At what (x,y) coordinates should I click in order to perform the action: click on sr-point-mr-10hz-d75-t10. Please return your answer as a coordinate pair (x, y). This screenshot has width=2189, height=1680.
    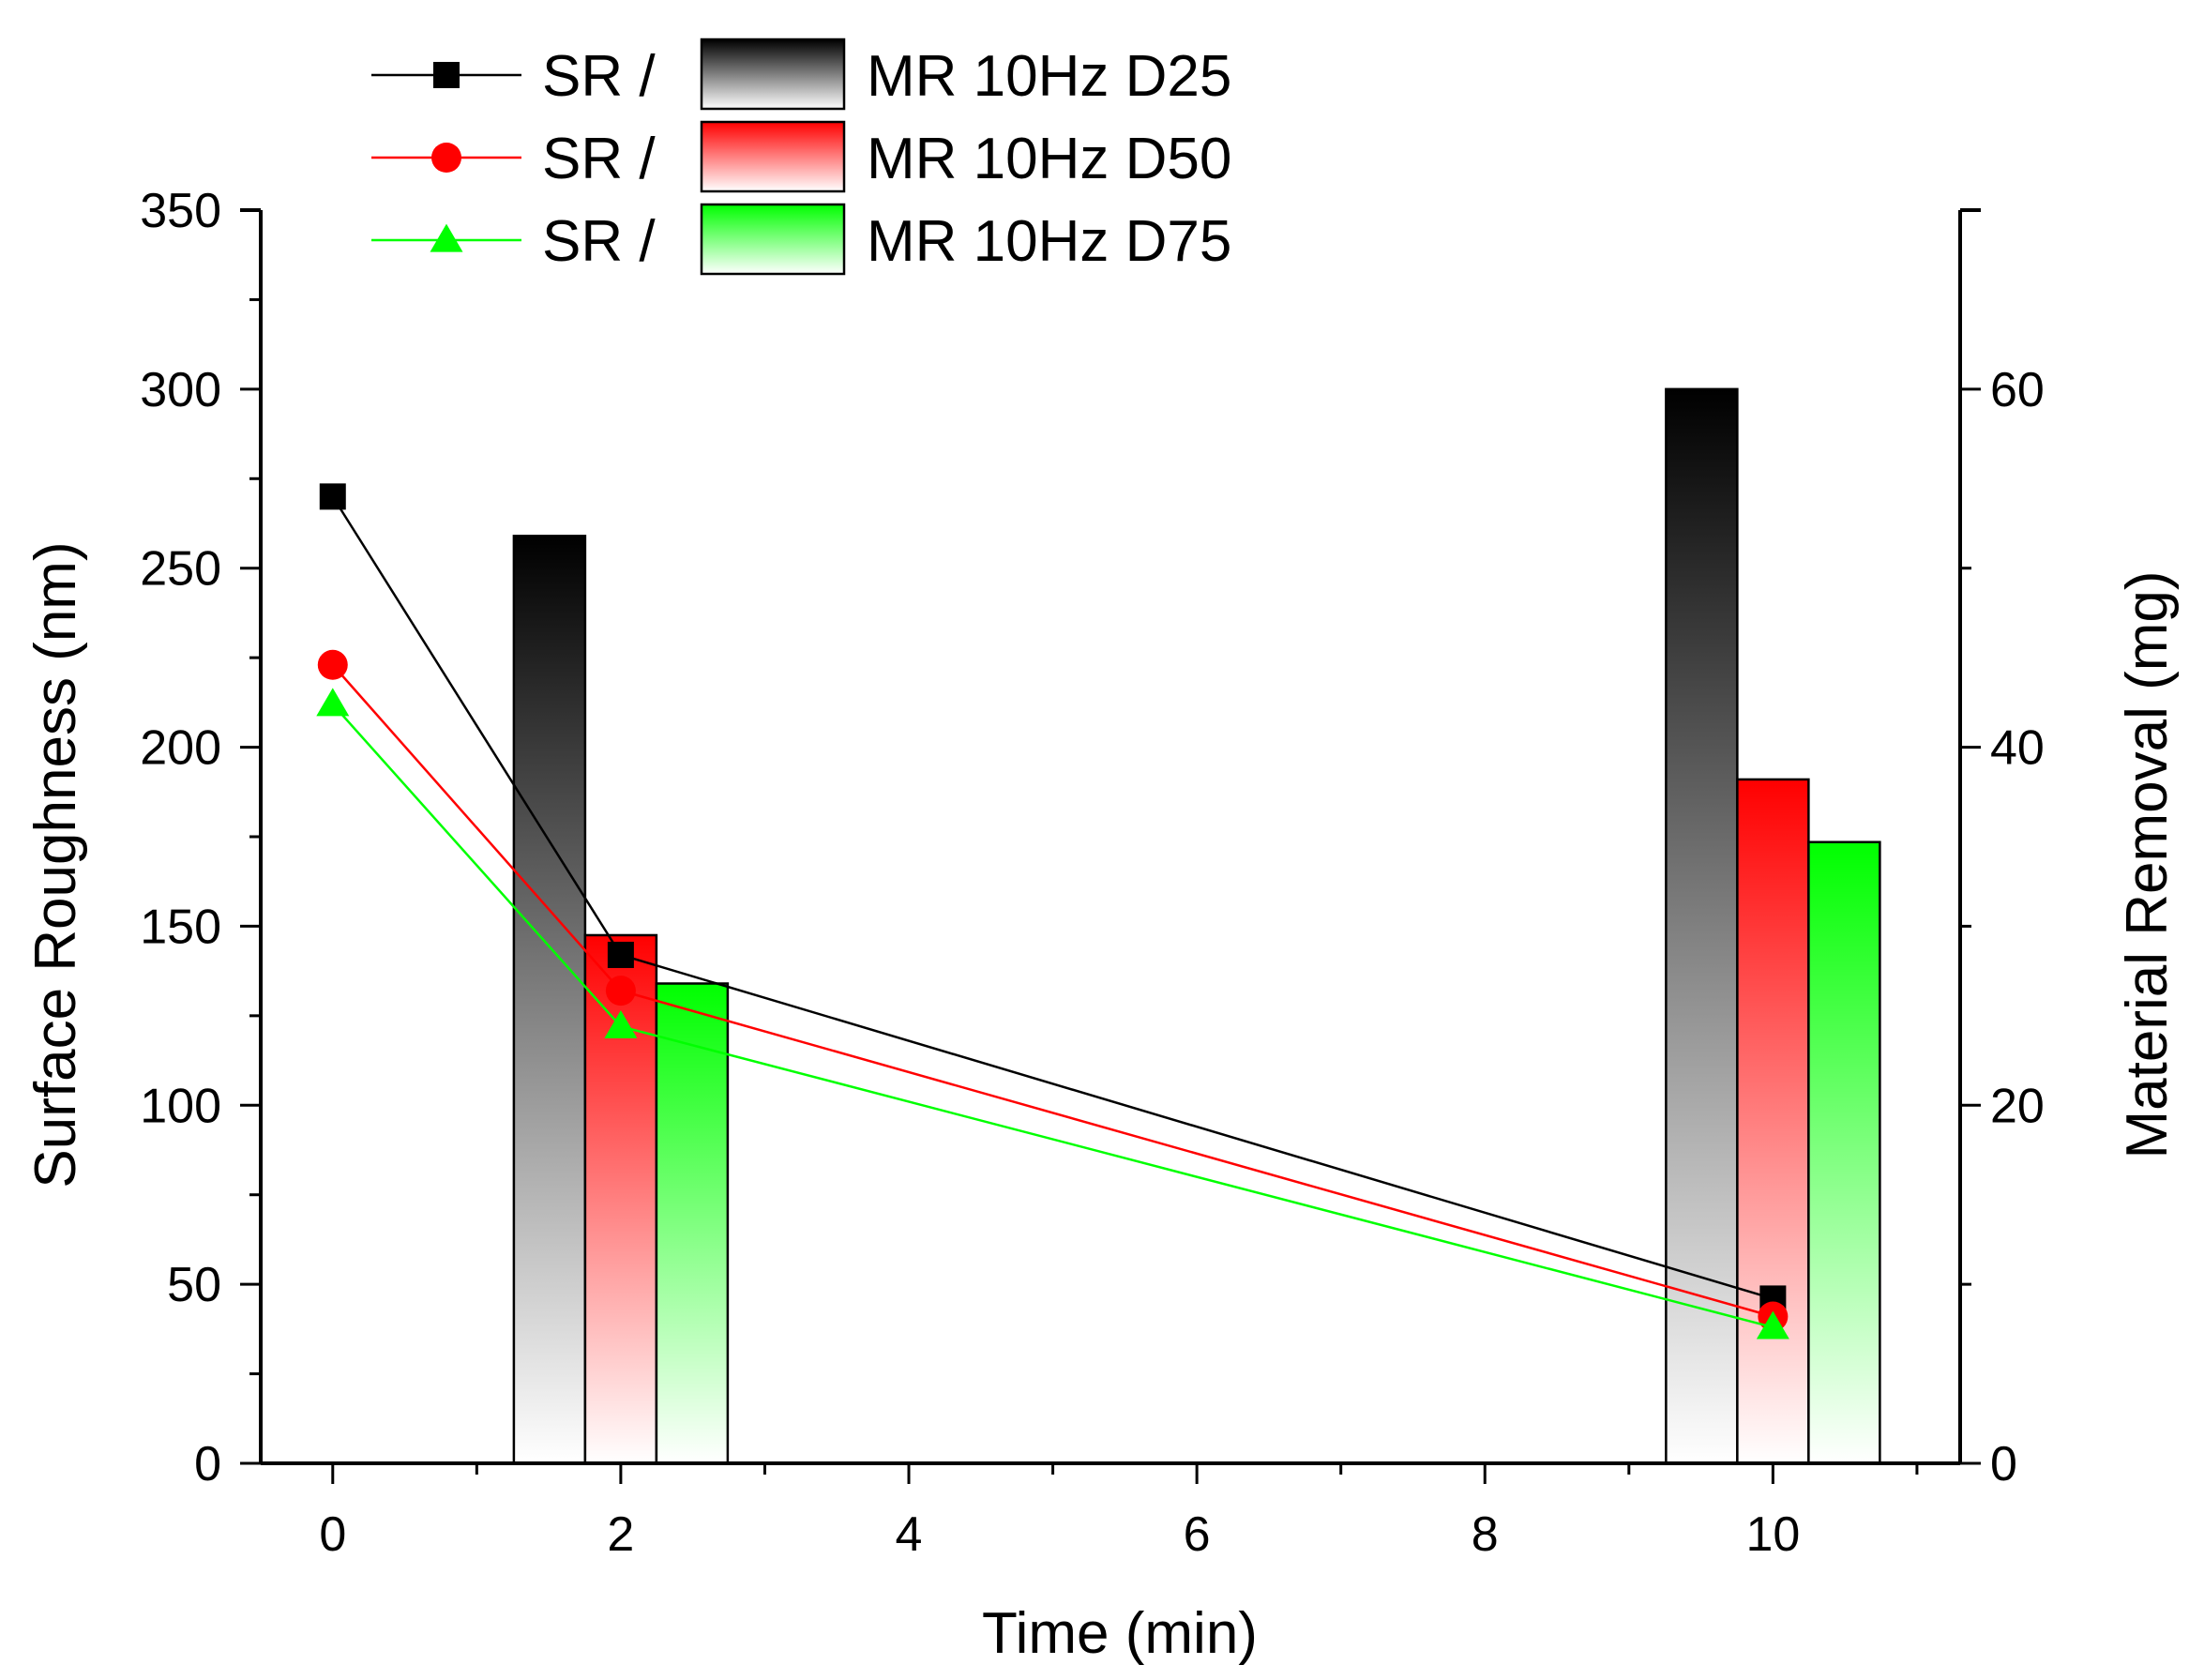
    Looking at the image, I should click on (1772, 1324).